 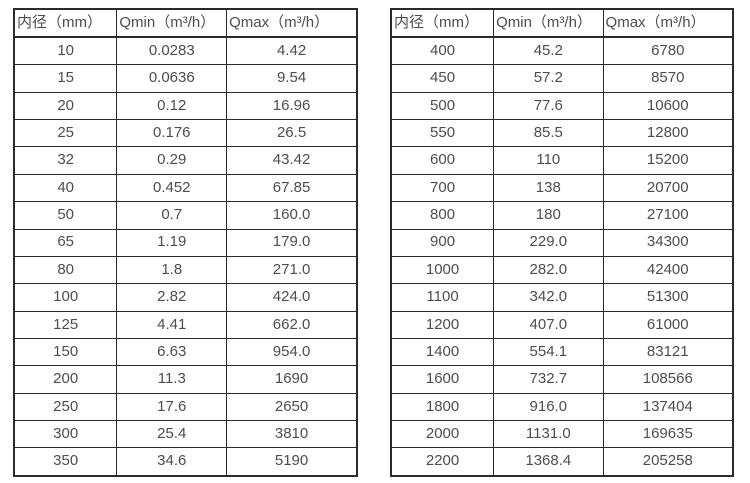 I want to click on table-cell: 137404, so click(x=668, y=407).